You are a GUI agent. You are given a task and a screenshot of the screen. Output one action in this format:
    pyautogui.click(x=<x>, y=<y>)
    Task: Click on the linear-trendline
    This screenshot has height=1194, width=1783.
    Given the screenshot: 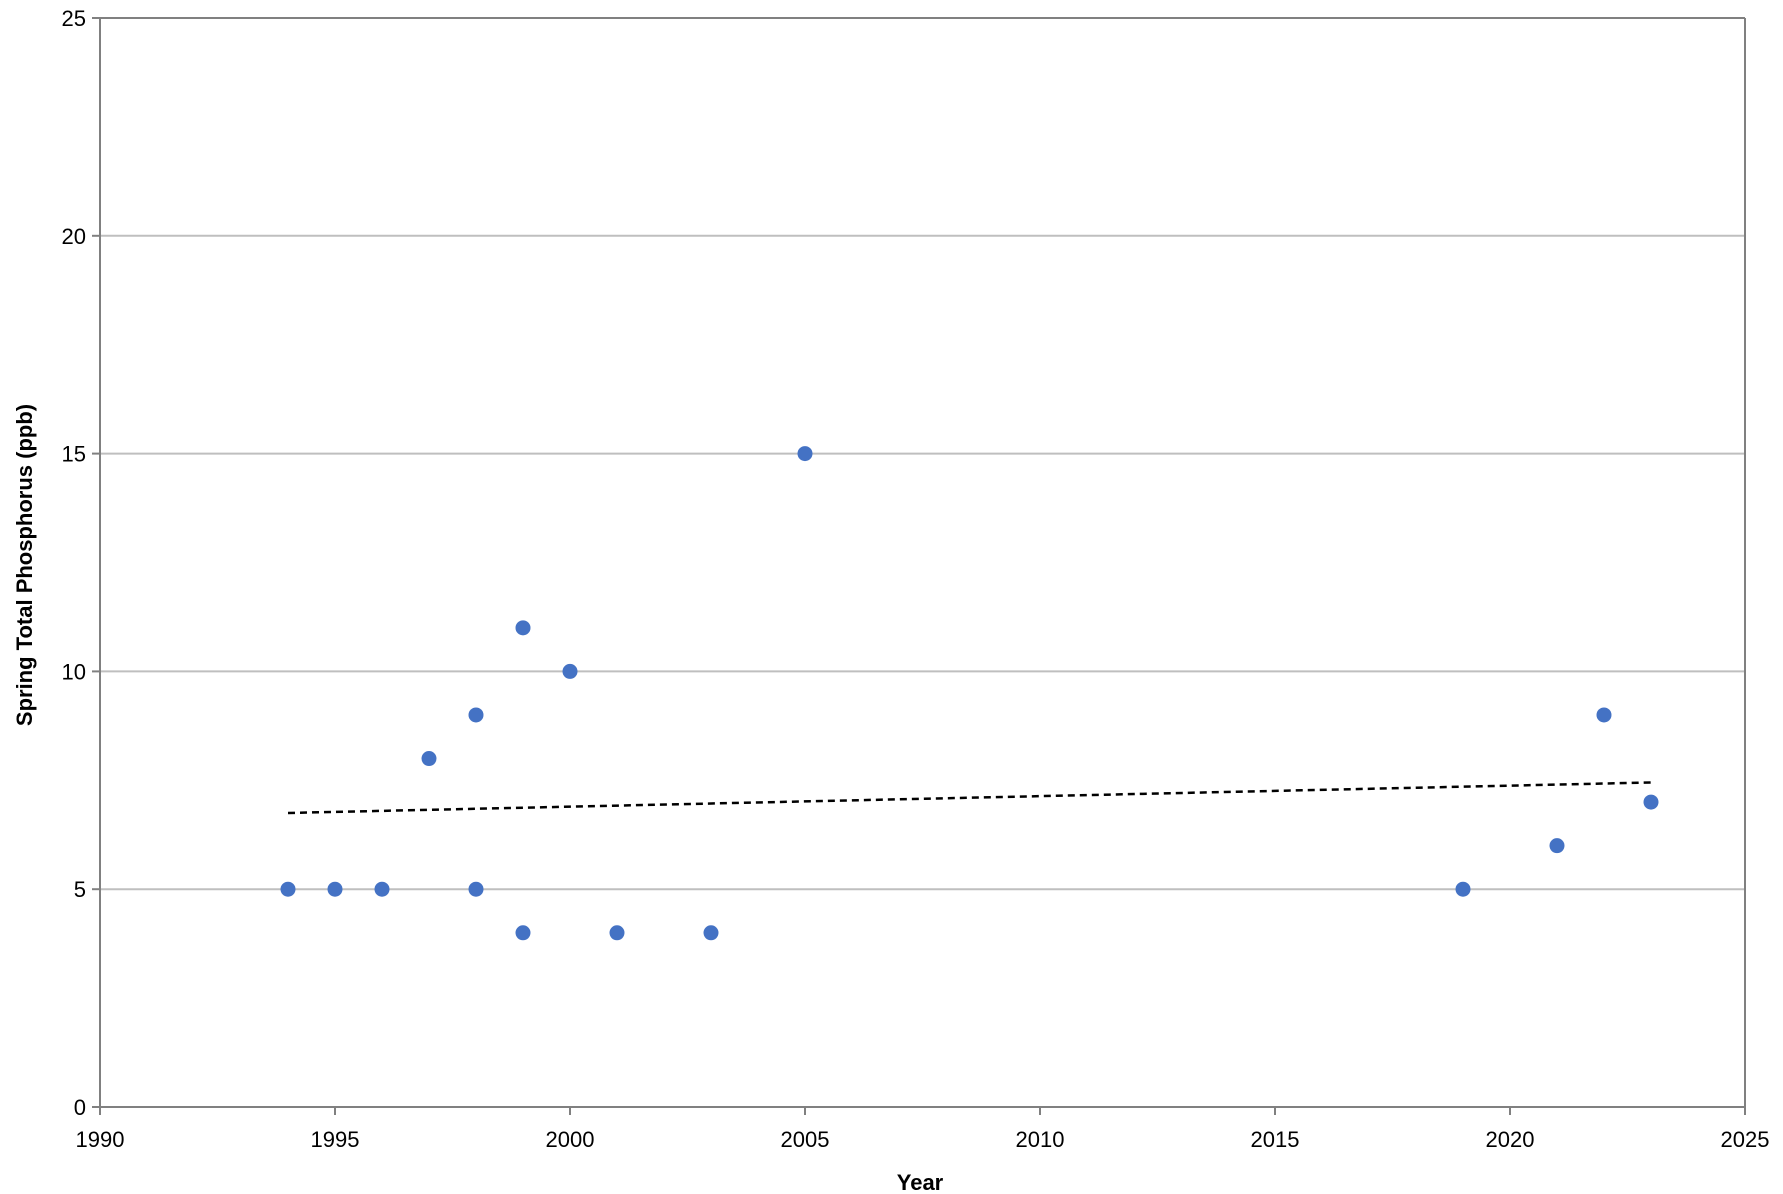 What is the action you would take?
    pyautogui.click(x=969, y=798)
    